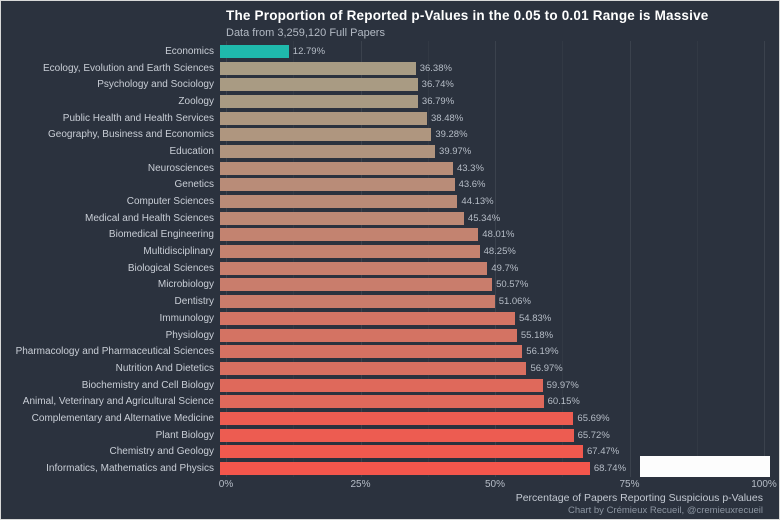  Describe the element at coordinates (505, 268) in the screenshot. I see `bar-value-label: 49.7%` at that location.